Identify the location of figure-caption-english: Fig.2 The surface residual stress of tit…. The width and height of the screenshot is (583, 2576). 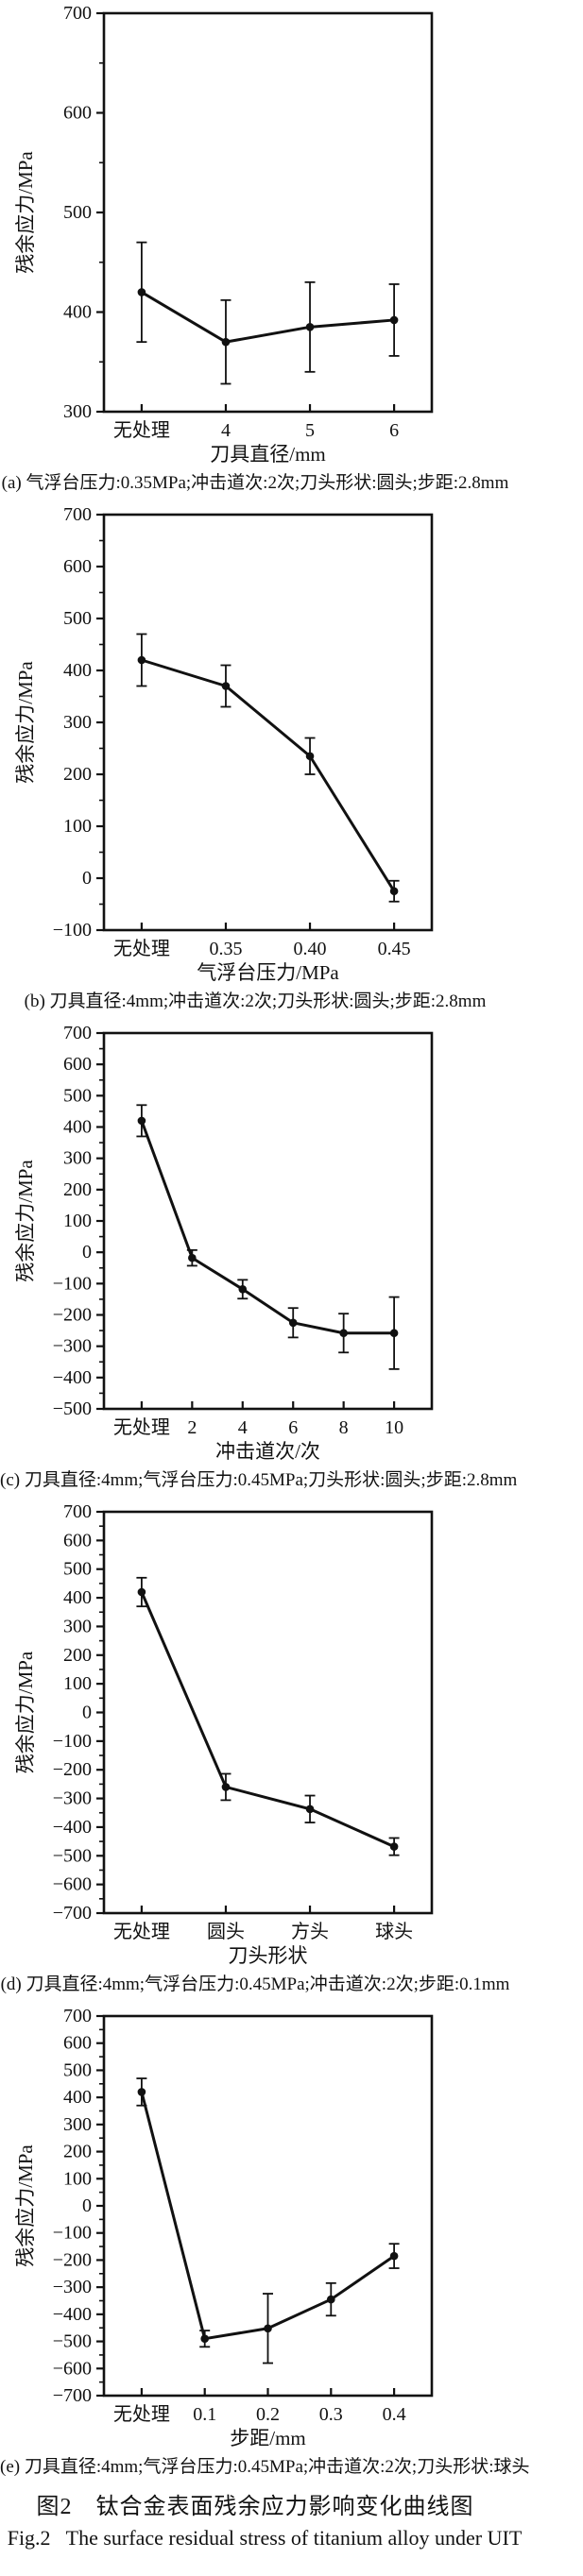
(265, 2538).